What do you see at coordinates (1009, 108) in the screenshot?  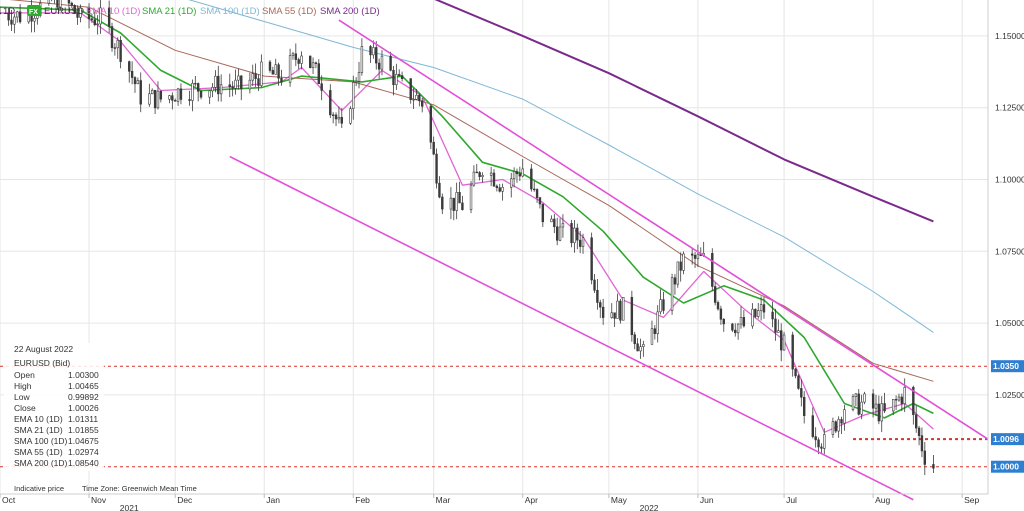 I see `y-tick-label: 1.12500` at bounding box center [1009, 108].